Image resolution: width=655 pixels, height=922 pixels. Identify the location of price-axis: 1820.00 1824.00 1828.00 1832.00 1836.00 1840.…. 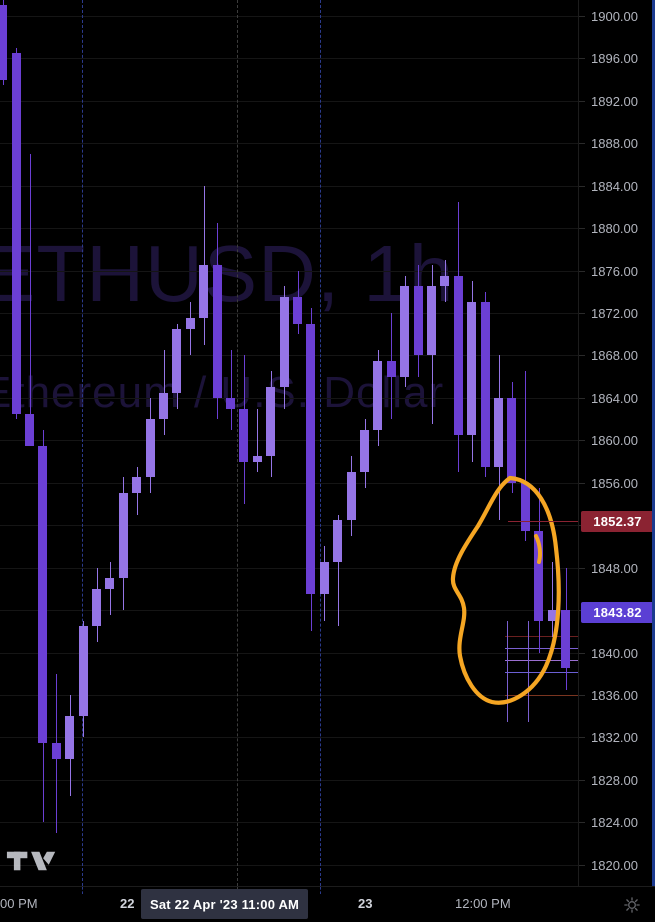
(616, 443).